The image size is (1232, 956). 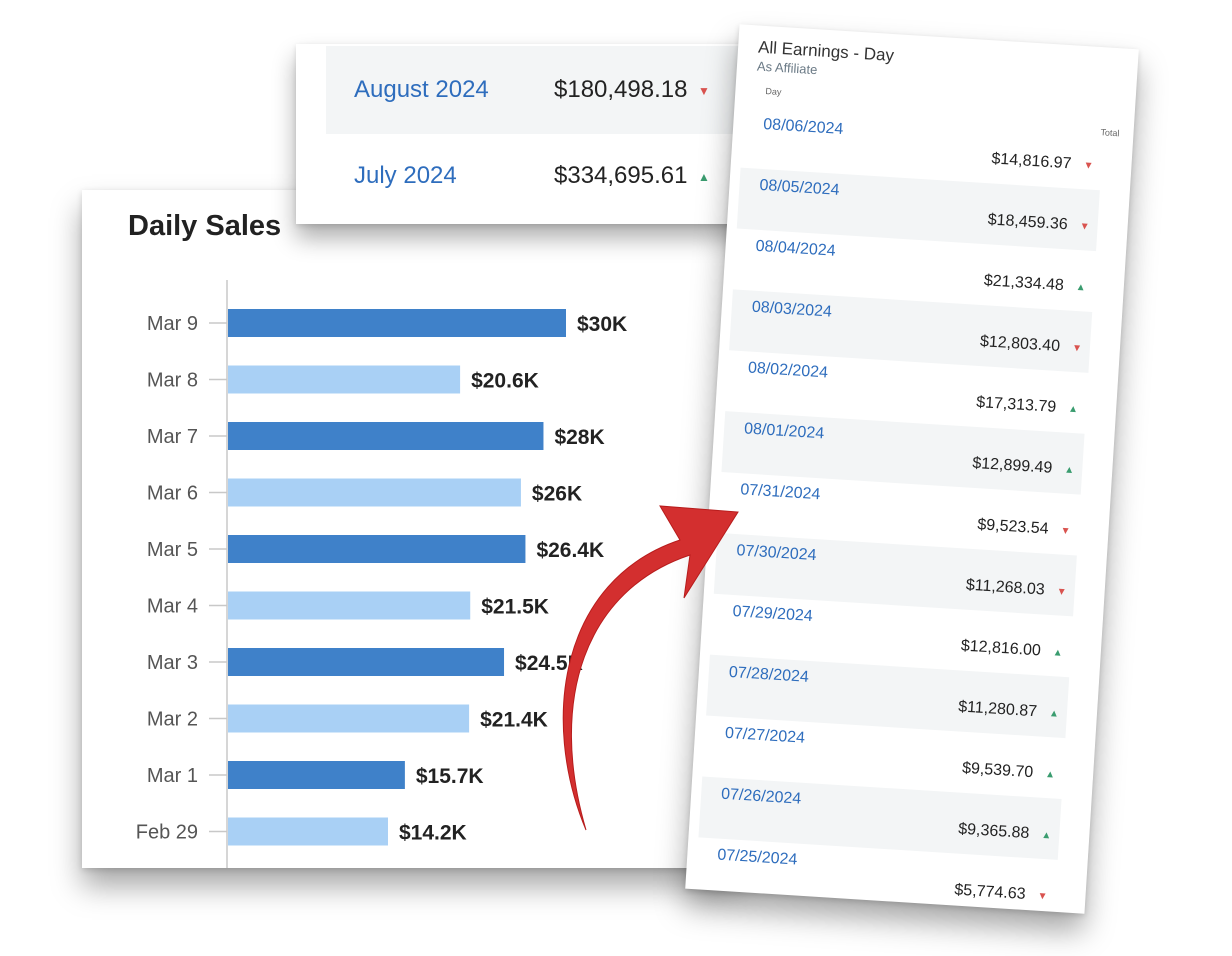 What do you see at coordinates (205, 226) in the screenshot?
I see `chart-title: Daily Sales` at bounding box center [205, 226].